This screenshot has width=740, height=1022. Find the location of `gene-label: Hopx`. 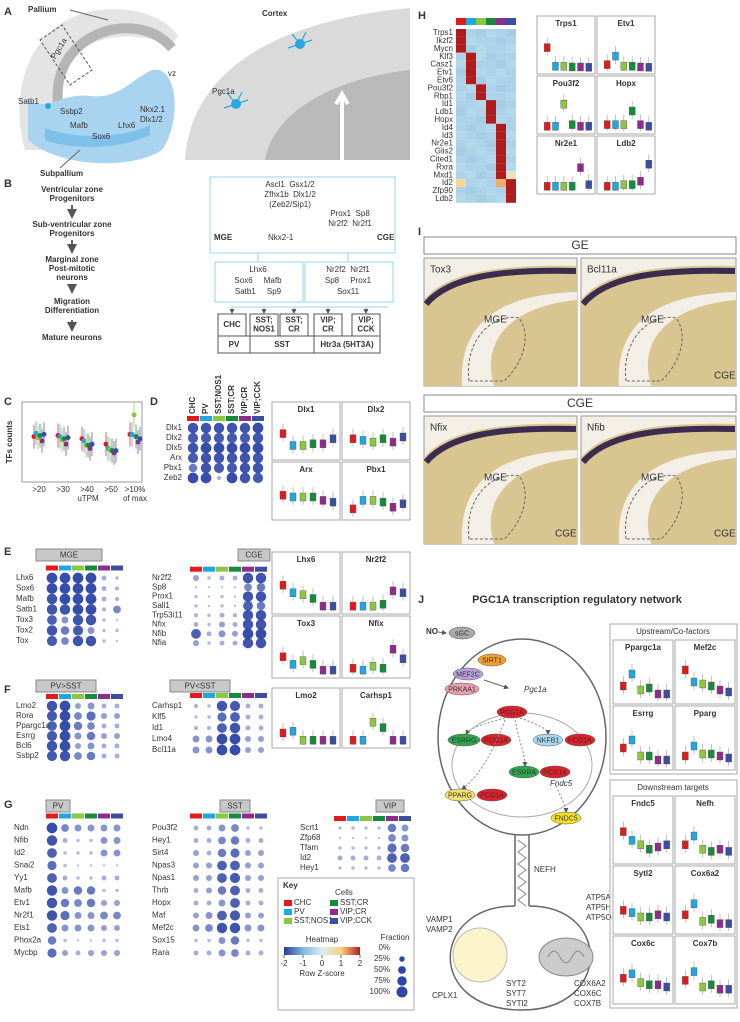

gene-label: Hopx is located at coordinates (443, 119).